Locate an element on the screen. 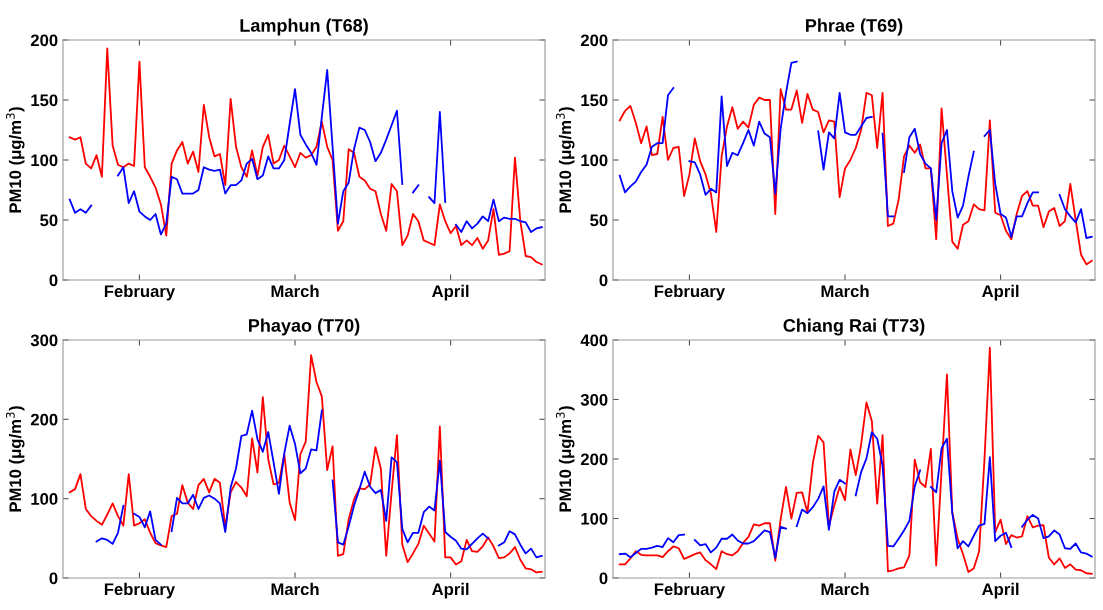  line-series is located at coordinates (855, 177).